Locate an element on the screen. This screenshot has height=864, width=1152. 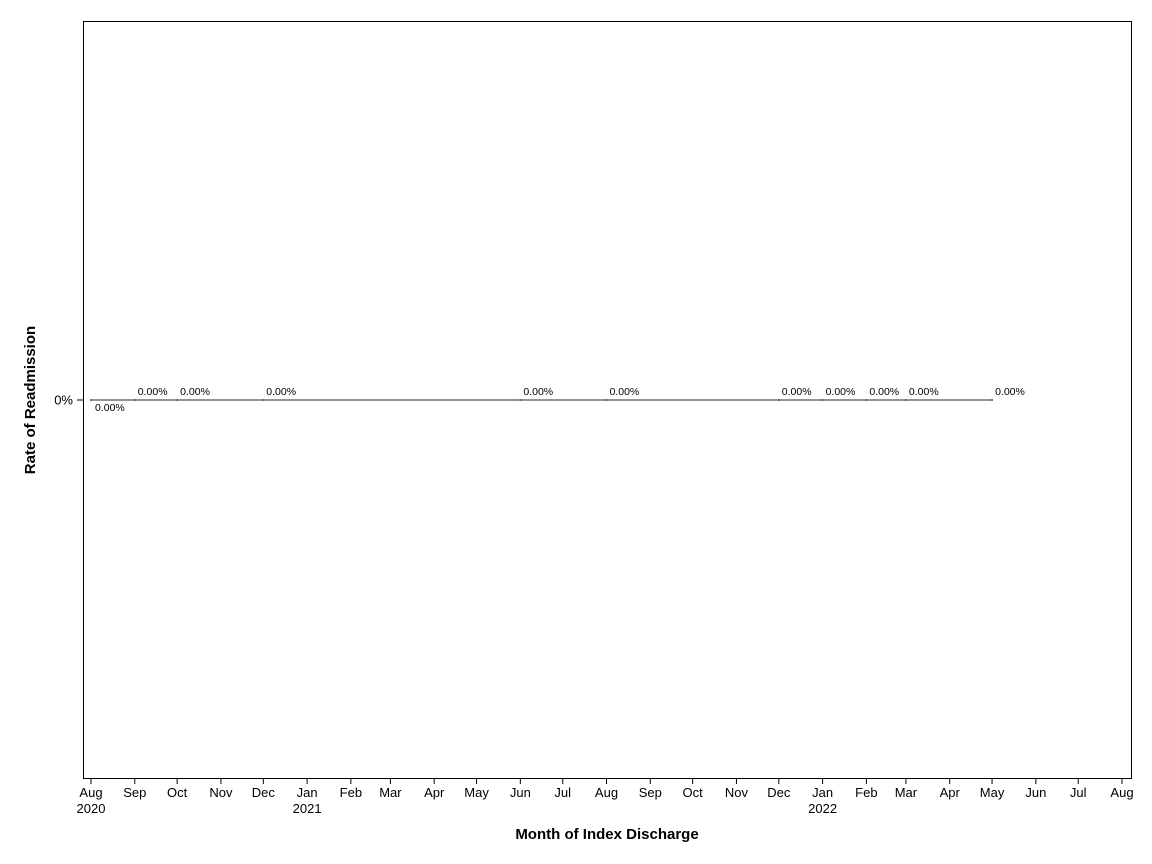
y-tick-label: 0% is located at coordinates (63, 400).